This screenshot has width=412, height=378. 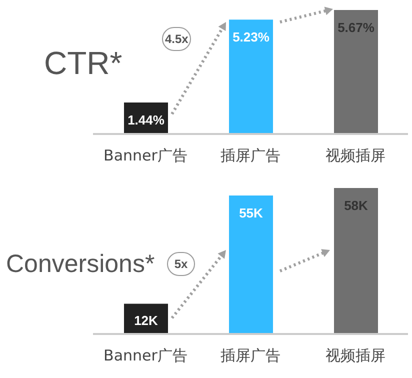 What do you see at coordinates (181, 264) in the screenshot?
I see `annotation: 5x` at bounding box center [181, 264].